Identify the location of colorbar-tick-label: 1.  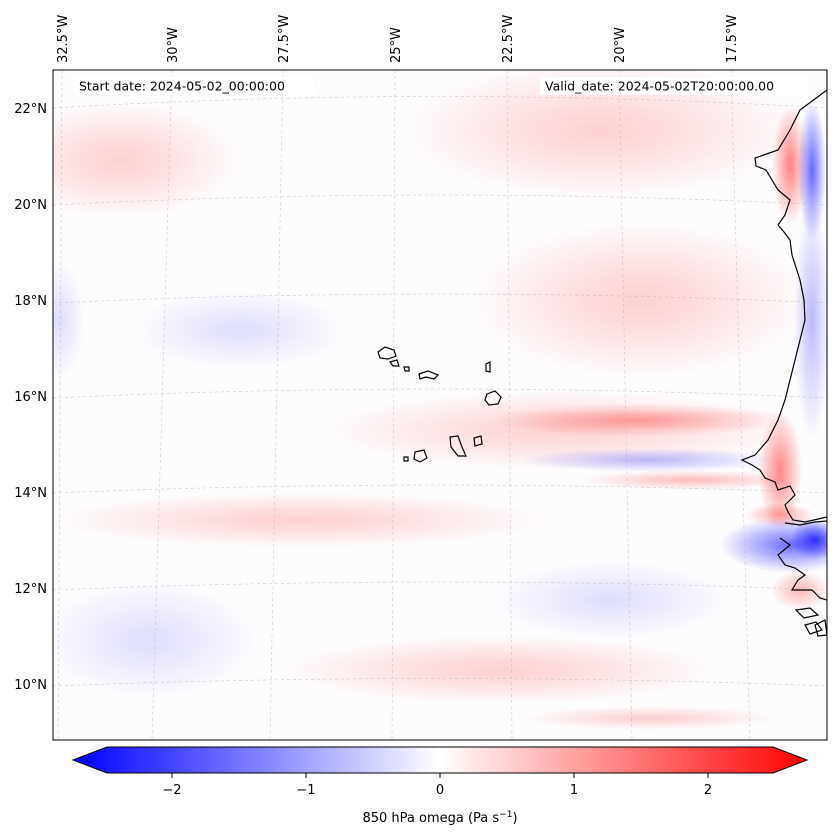
(574, 790).